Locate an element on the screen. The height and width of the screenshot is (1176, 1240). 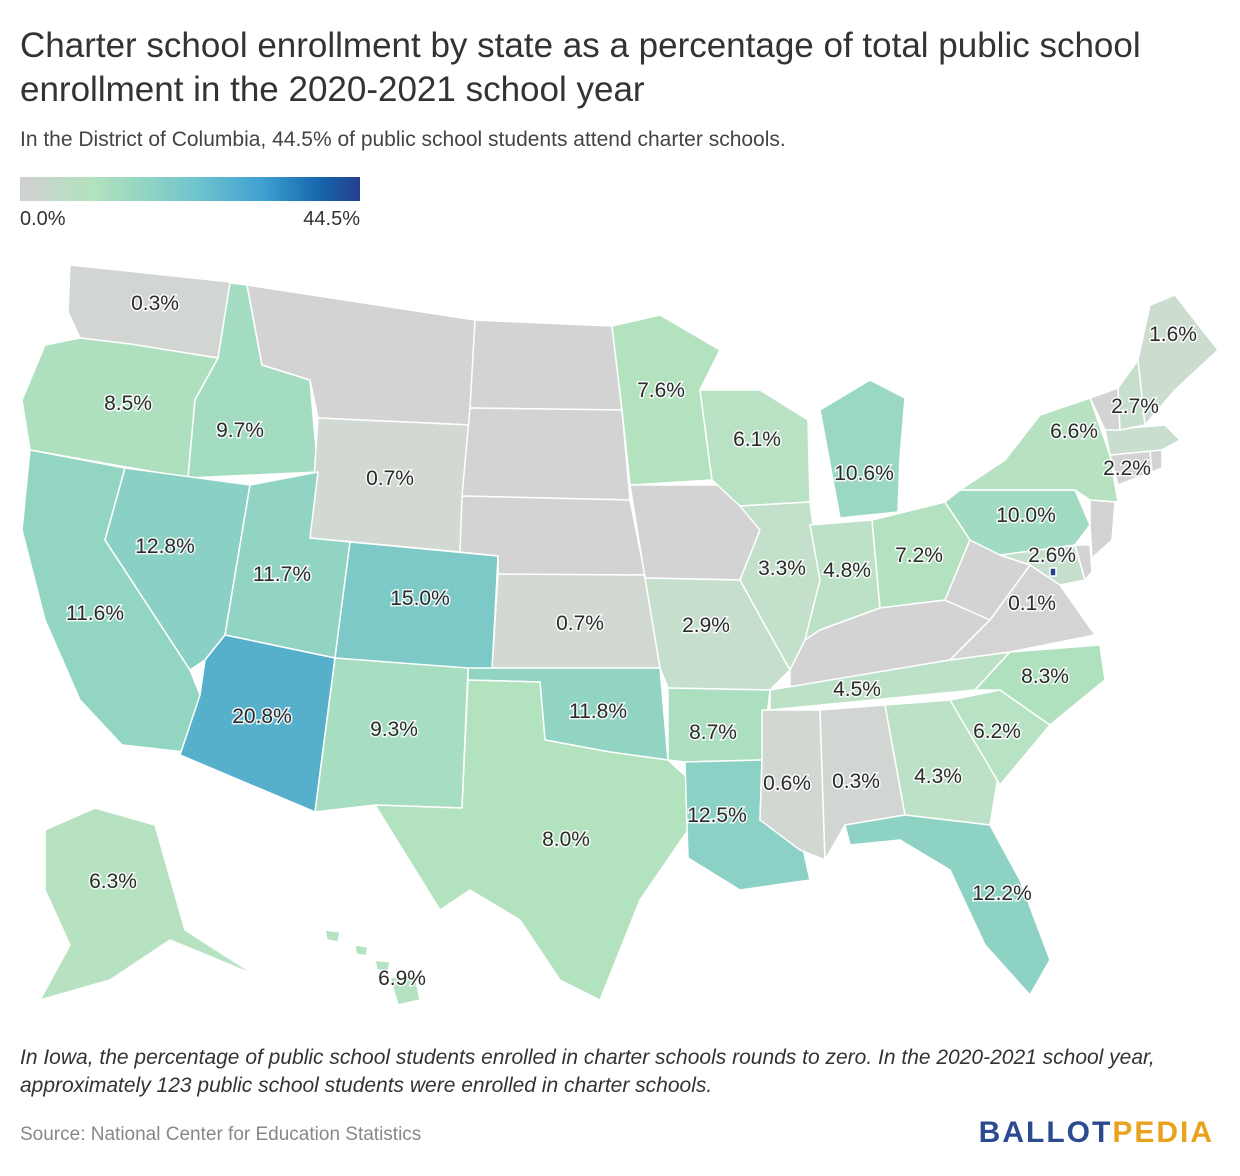
state-label-michigan: 10.6% is located at coordinates (864, 473).